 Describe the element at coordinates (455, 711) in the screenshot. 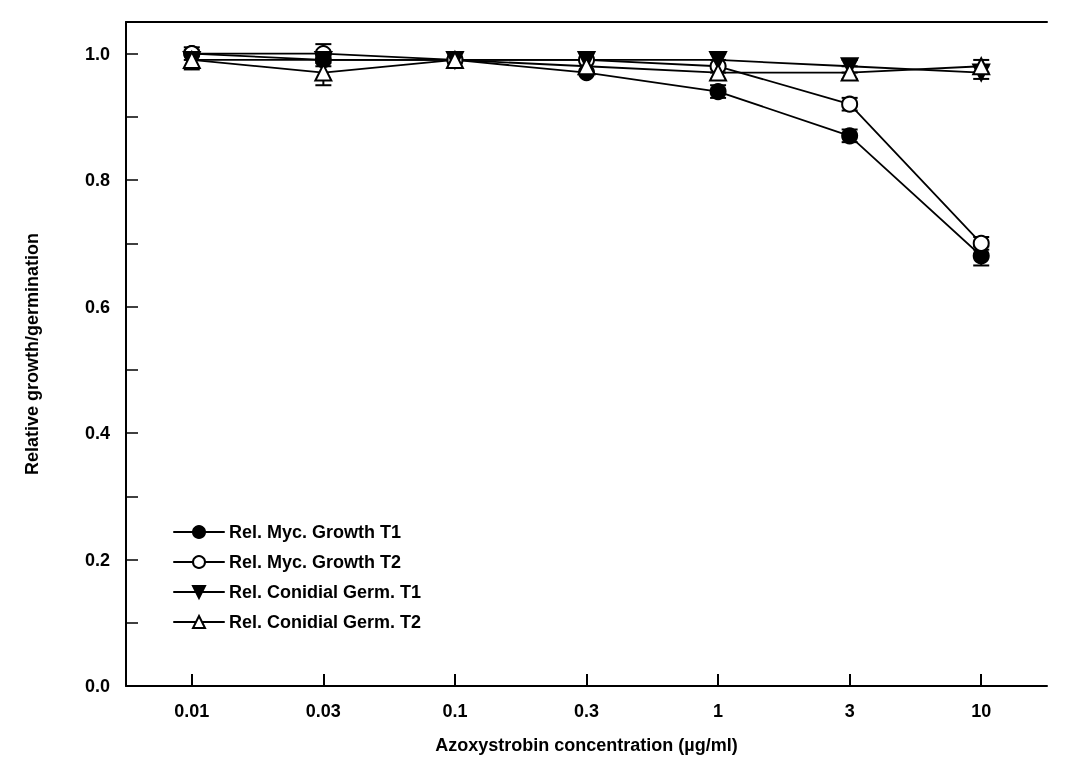

I see `x-tick-label: 0.1` at that location.